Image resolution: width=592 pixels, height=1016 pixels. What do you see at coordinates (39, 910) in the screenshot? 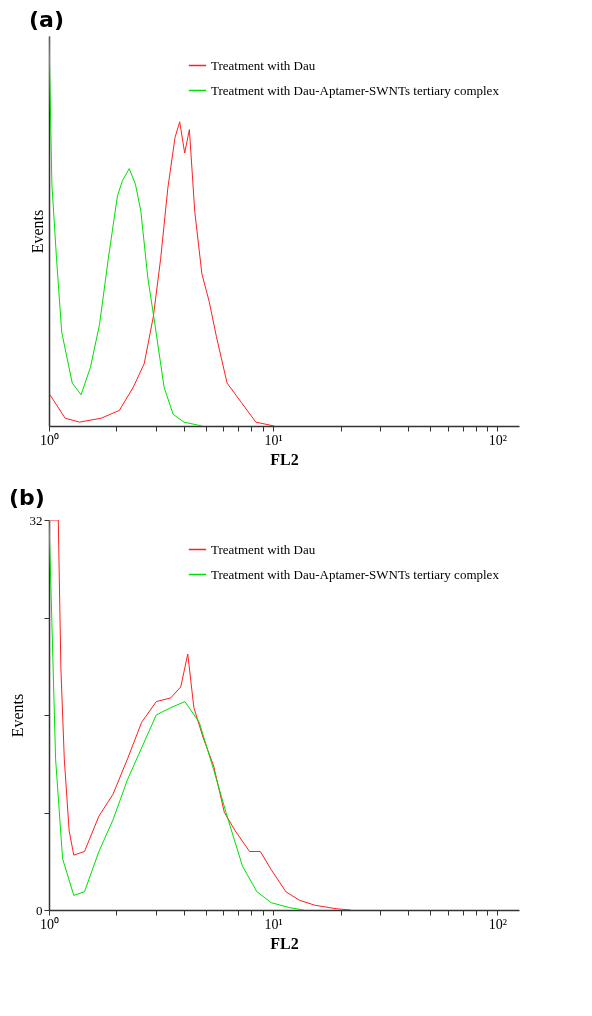
I see `y-tick-label: 0` at bounding box center [39, 910].